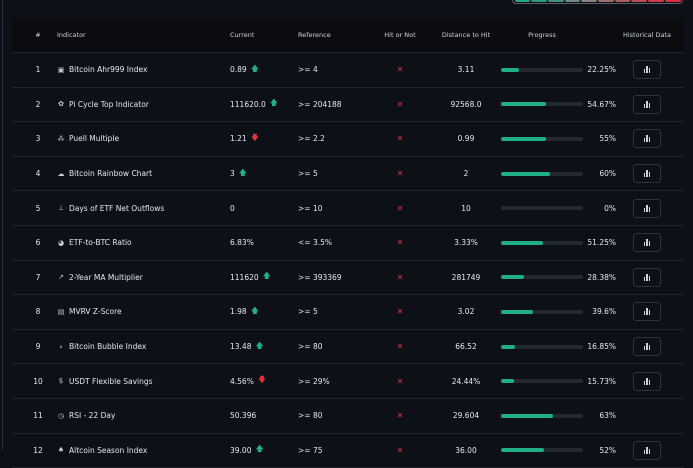 Image resolution: width=693 pixels, height=468 pixels. I want to click on indicator-name-cell: ▣ Bitcoin Ahr999 Index, so click(102, 69).